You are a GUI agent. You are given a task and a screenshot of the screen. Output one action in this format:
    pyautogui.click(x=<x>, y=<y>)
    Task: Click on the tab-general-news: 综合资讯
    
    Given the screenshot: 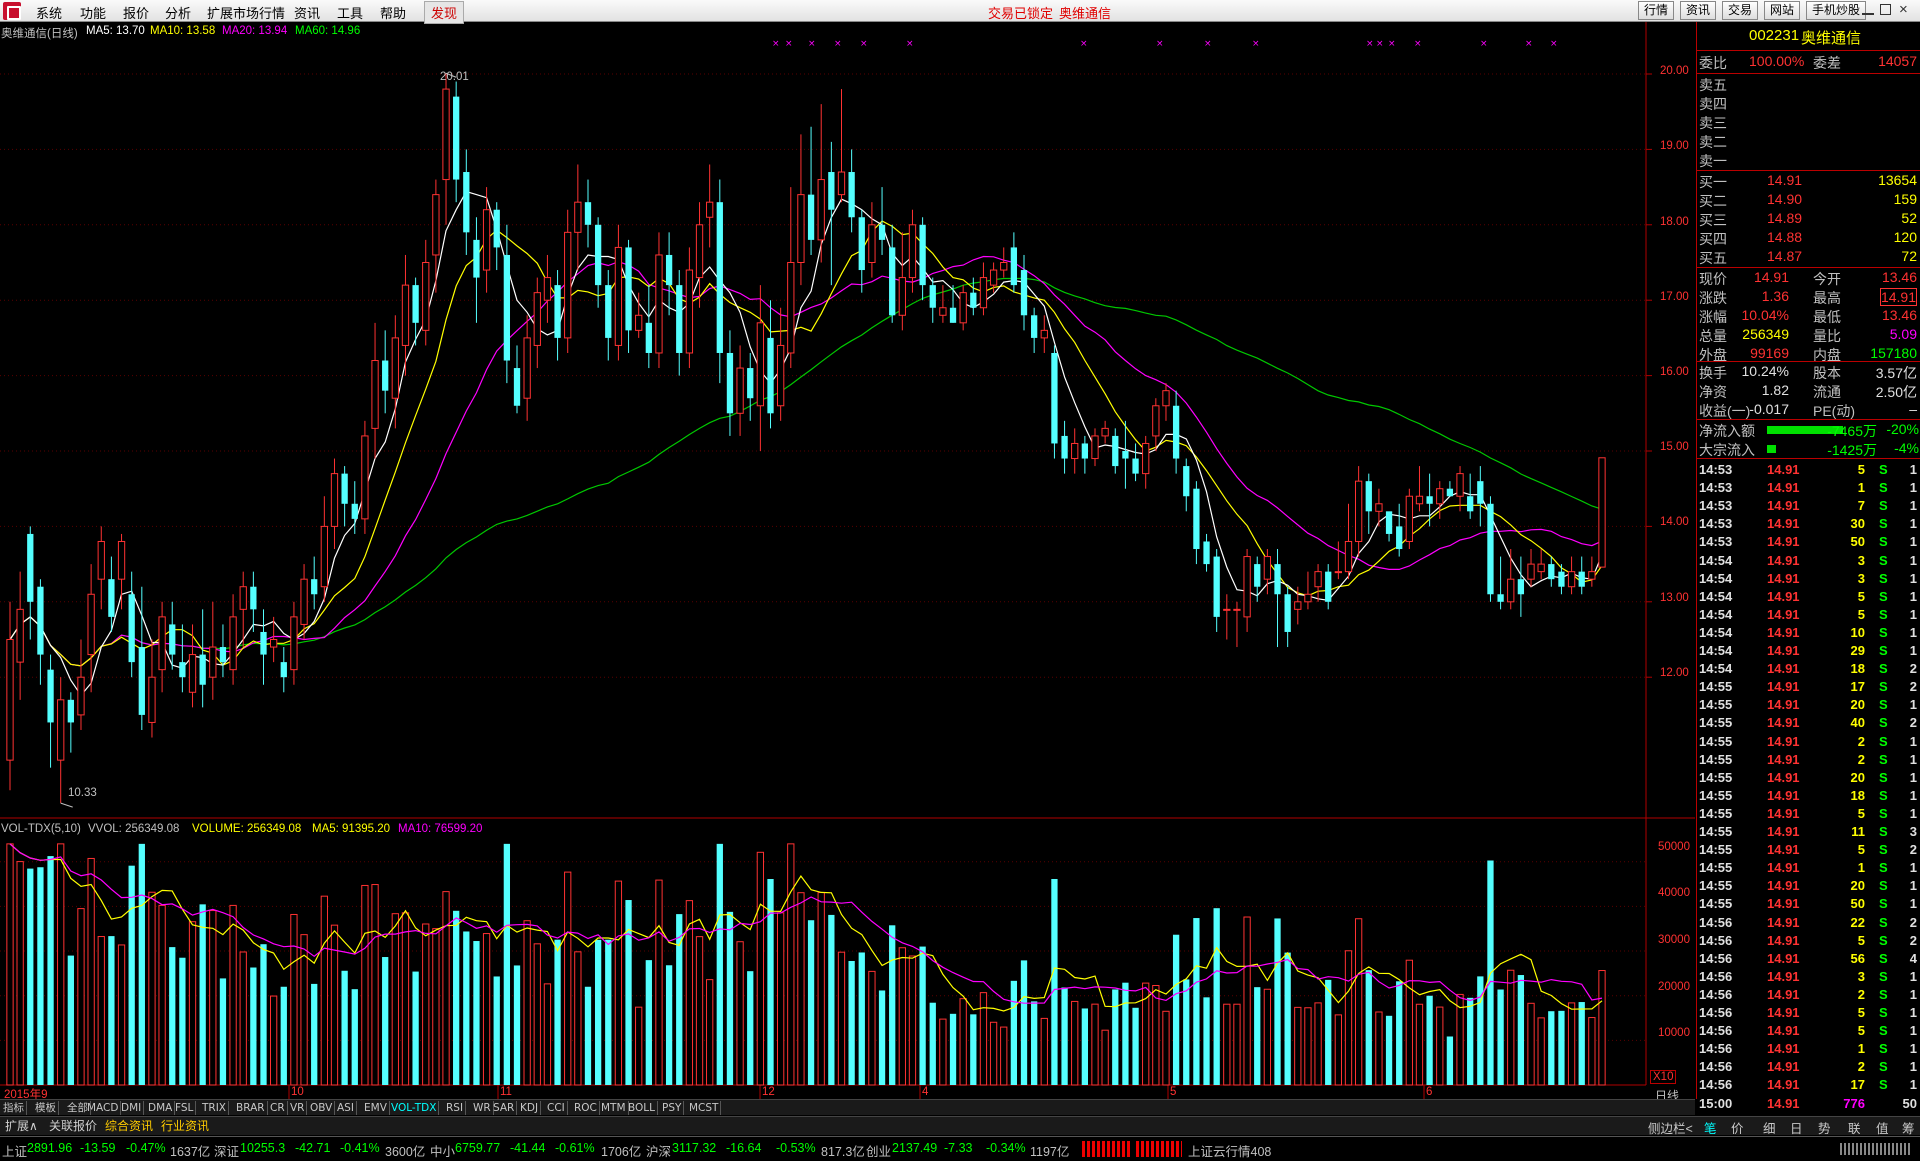 What is the action you would take?
    pyautogui.click(x=129, y=1126)
    